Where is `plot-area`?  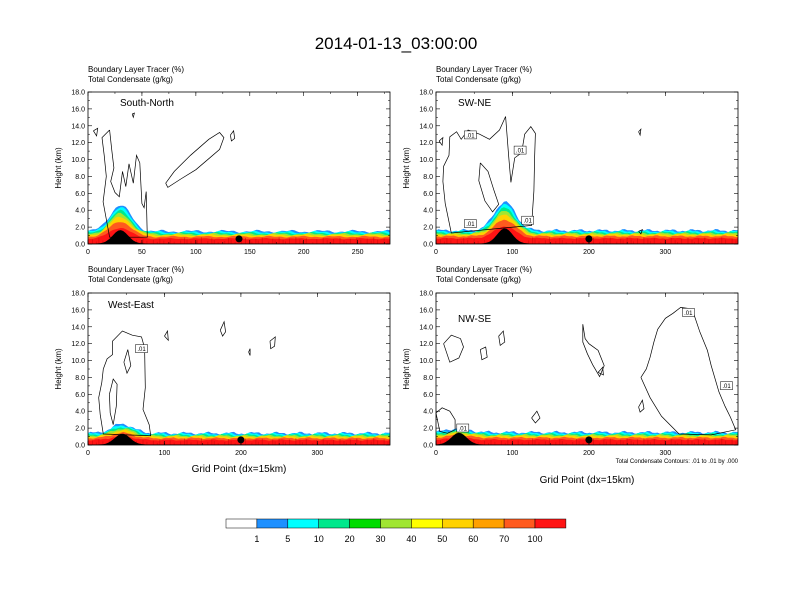
plot-area is located at coordinates (587, 168).